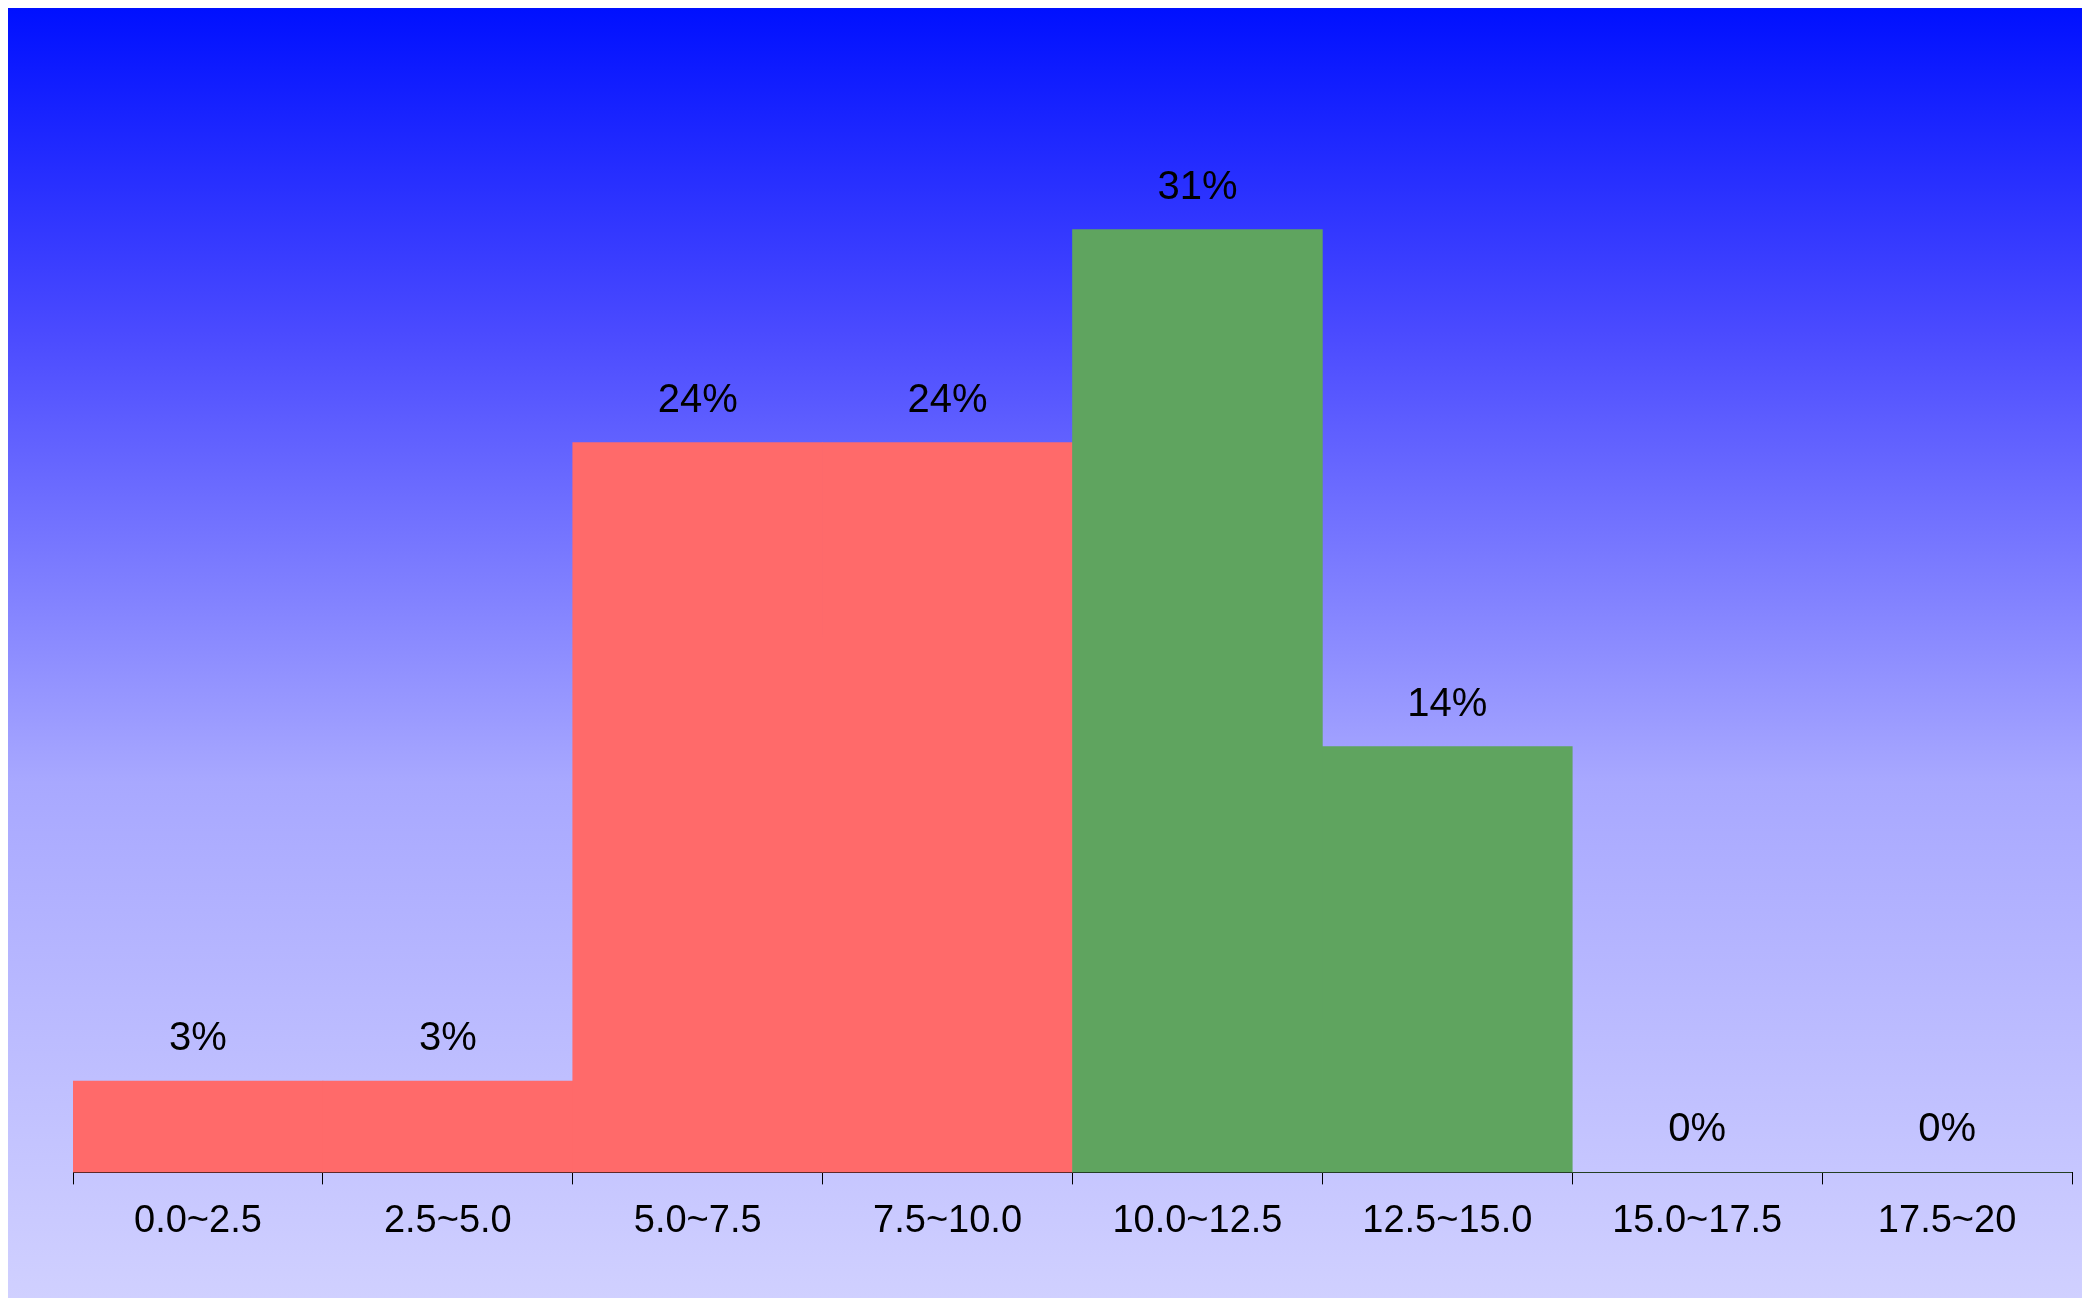  I want to click on x-tick-label: 5.0~7.5, so click(697, 1218).